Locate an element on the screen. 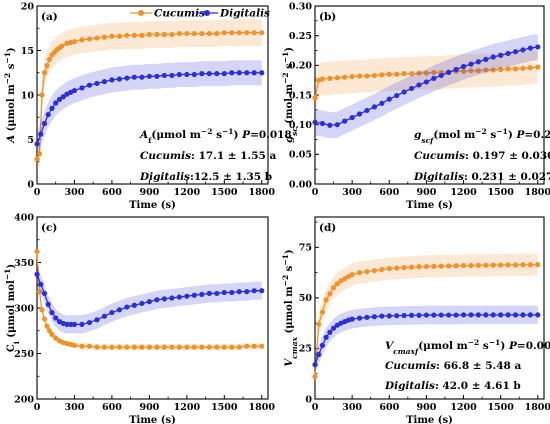  y-tick-label: 250 is located at coordinates (24, 354).